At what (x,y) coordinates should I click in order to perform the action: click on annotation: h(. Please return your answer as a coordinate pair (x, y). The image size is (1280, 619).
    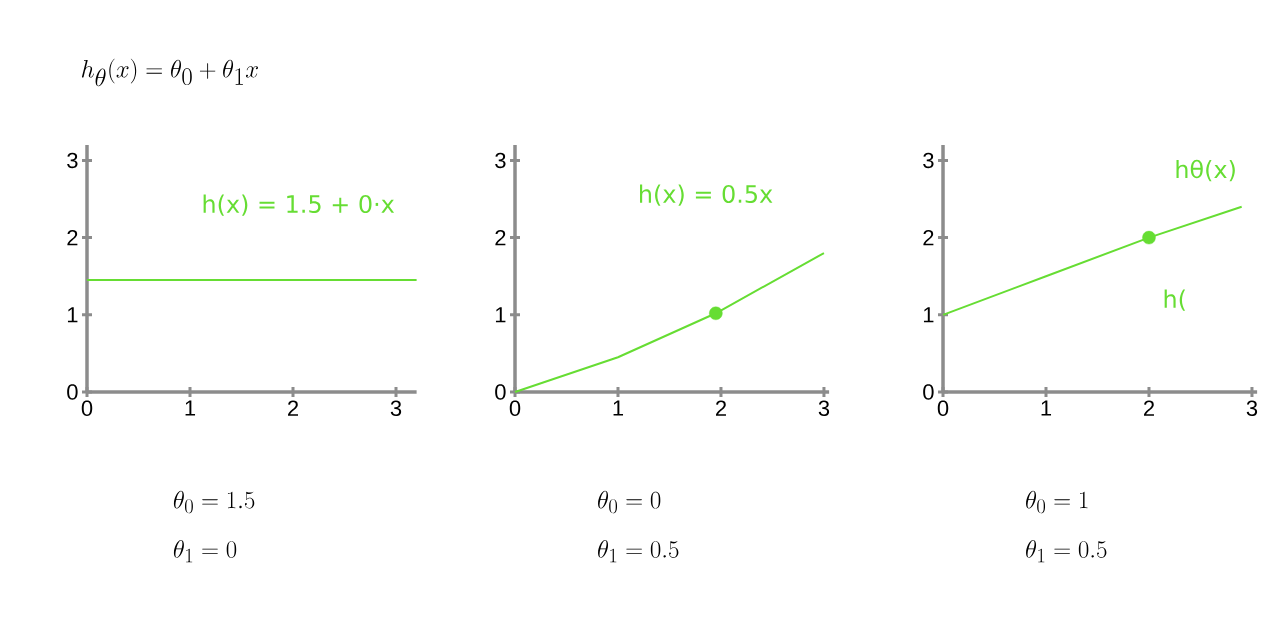
    Looking at the image, I should click on (1175, 300).